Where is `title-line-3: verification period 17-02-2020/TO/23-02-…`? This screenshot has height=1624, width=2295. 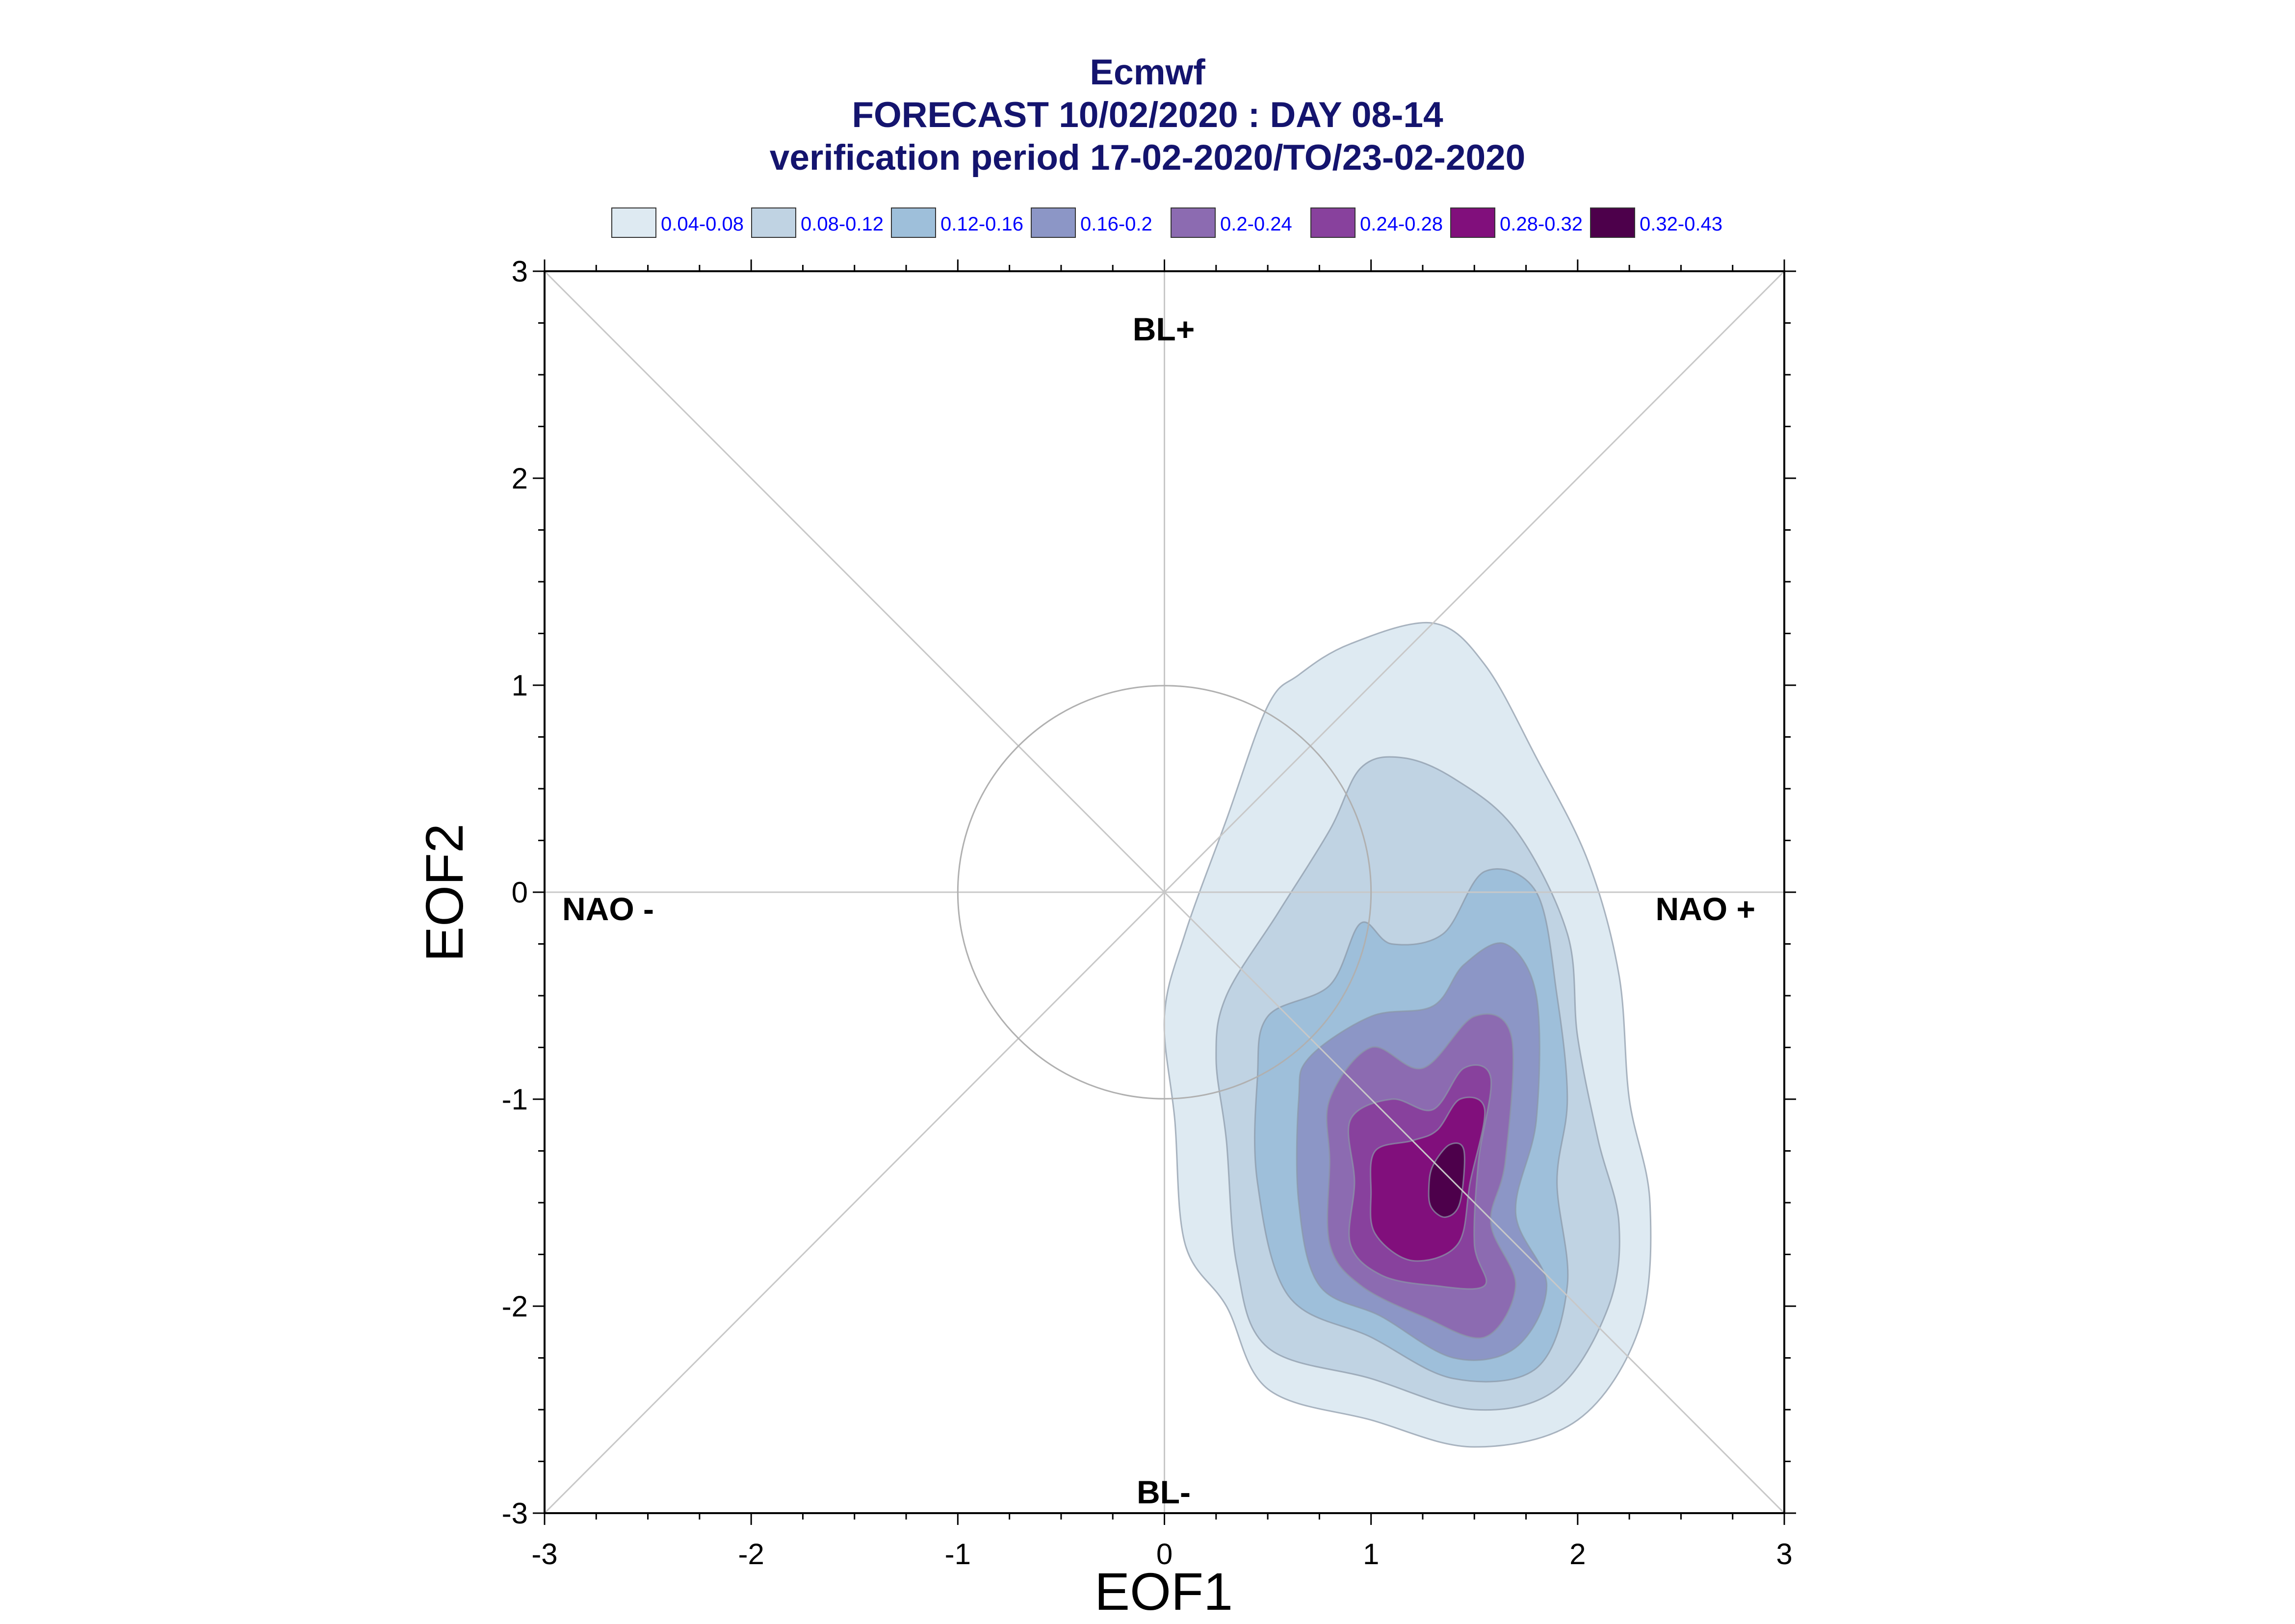
title-line-3: verification period 17-02-2020/TO/23-02-… is located at coordinates (1147, 158).